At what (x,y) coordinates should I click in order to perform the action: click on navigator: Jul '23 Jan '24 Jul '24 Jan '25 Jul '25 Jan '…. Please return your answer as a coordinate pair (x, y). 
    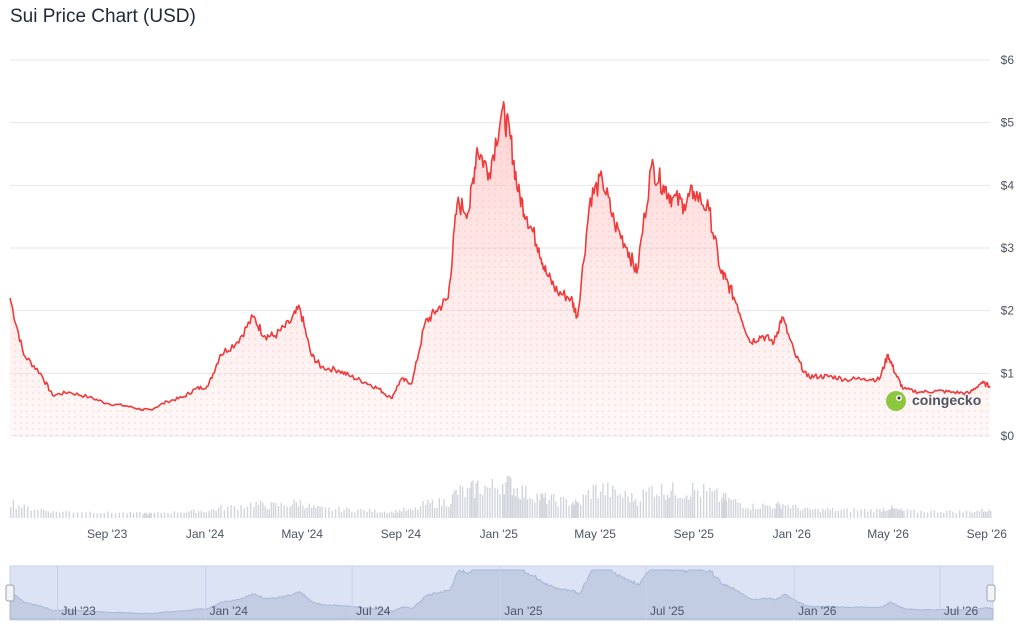
    Looking at the image, I should click on (500, 593).